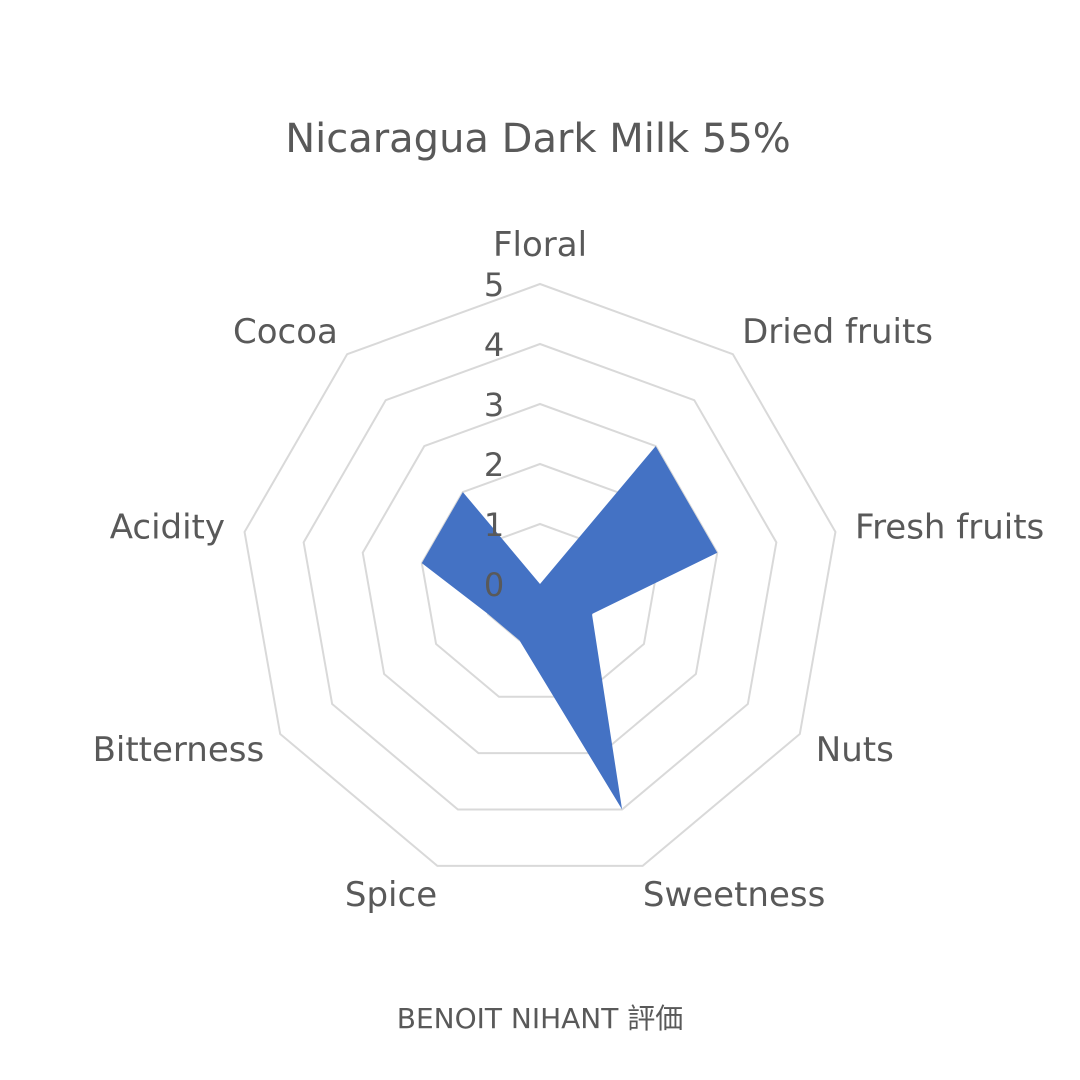 The width and height of the screenshot is (1080, 1080). Describe the element at coordinates (494, 465) in the screenshot. I see `tick-label: 2` at that location.